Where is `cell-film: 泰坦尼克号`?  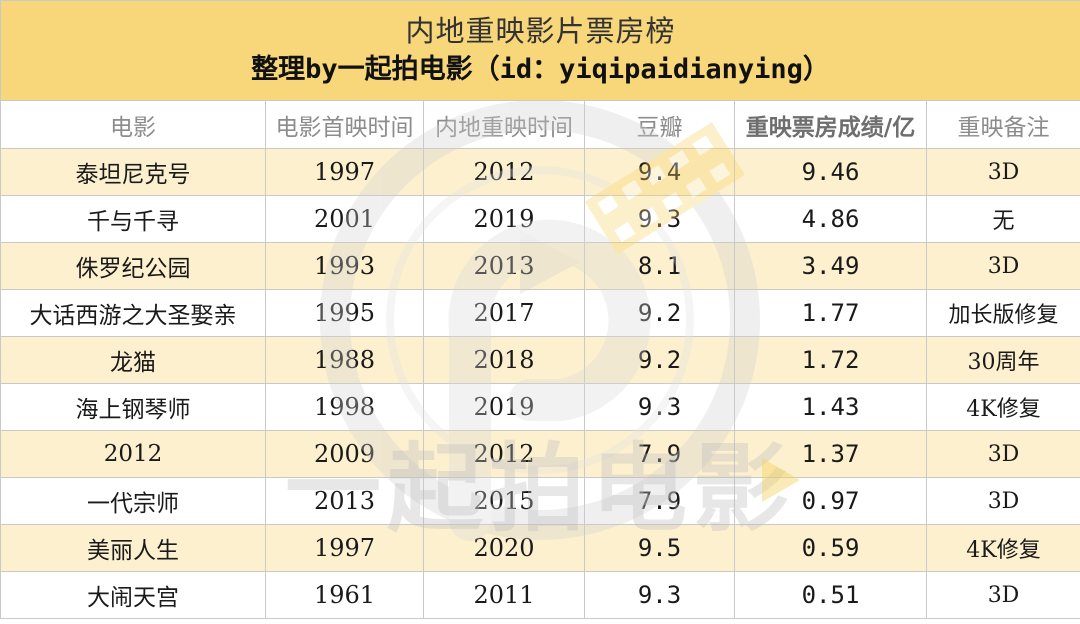
cell-film: 泰坦尼克号 is located at coordinates (133, 172).